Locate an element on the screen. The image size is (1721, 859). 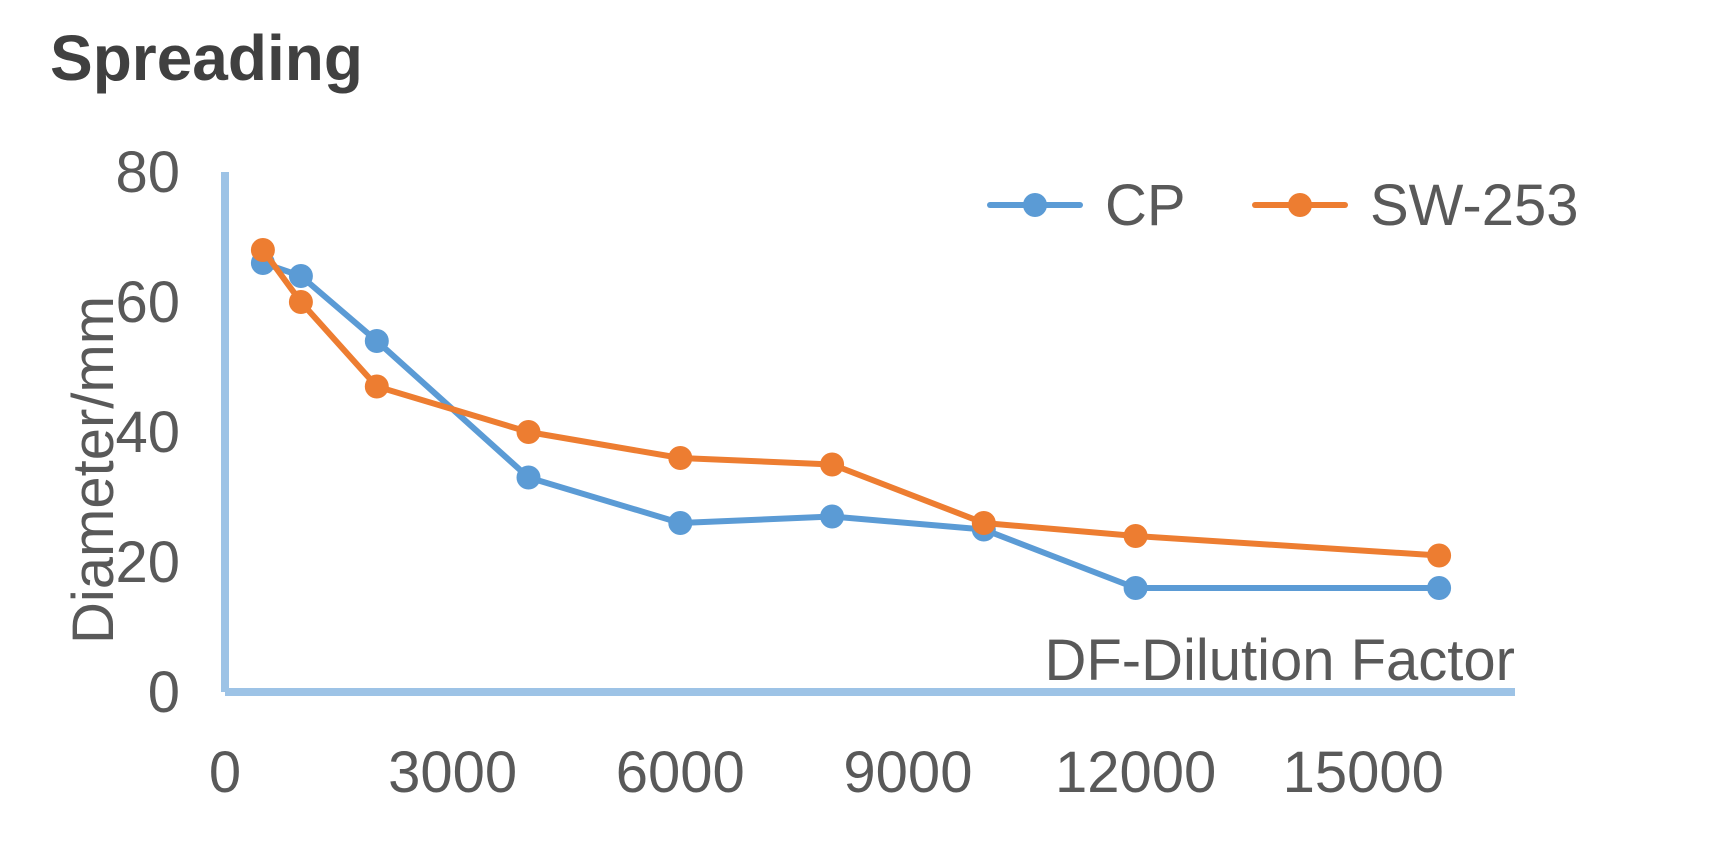
x-tick-label: 12000 is located at coordinates (1135, 772).